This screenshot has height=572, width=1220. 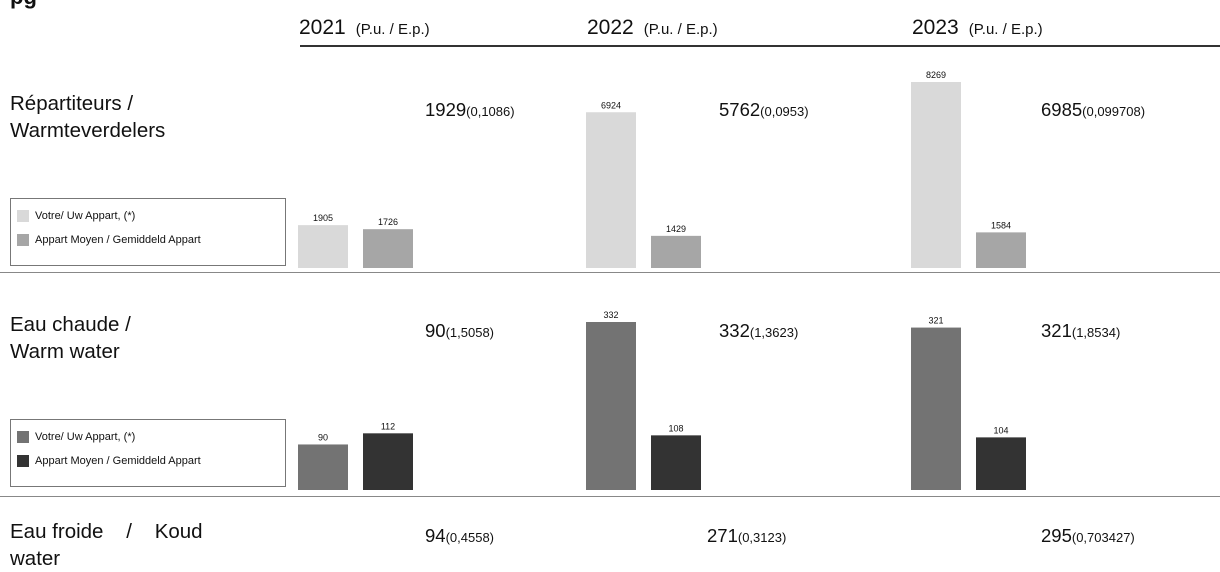 What do you see at coordinates (935, 321) in the screenshot?
I see `hot_water-data-label-2023-own: 321` at bounding box center [935, 321].